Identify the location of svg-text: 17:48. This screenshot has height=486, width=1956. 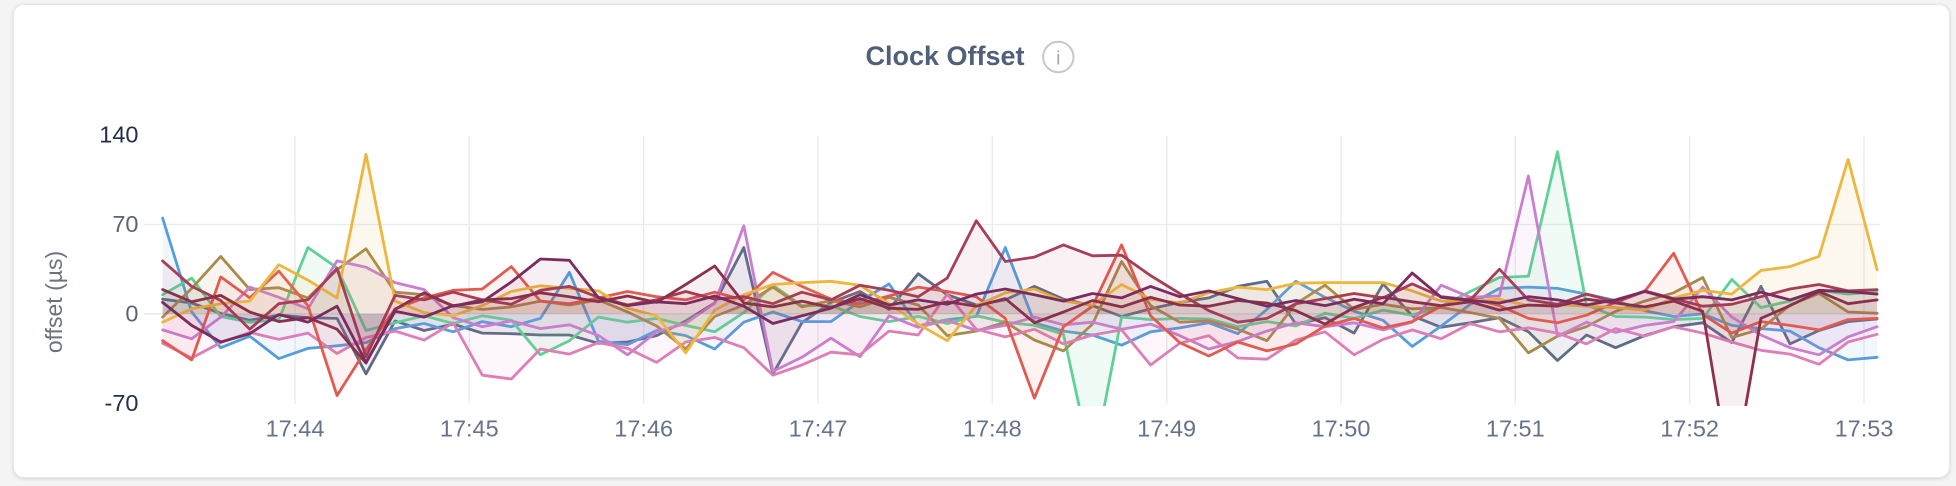
(992, 429).